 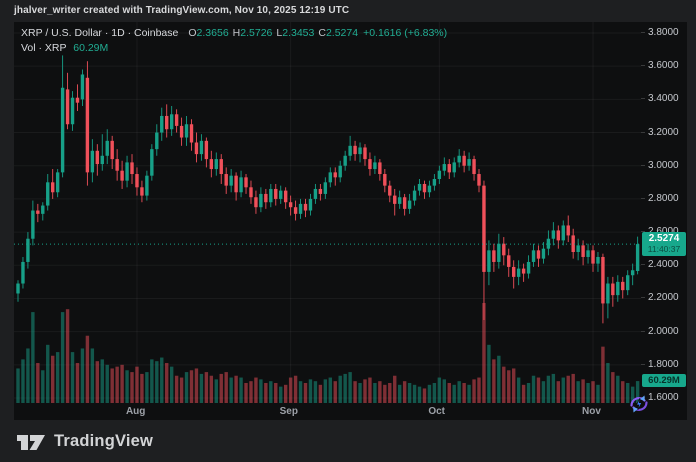 I want to click on time-axis: Aug Sep Oct Nov, so click(x=350, y=411).